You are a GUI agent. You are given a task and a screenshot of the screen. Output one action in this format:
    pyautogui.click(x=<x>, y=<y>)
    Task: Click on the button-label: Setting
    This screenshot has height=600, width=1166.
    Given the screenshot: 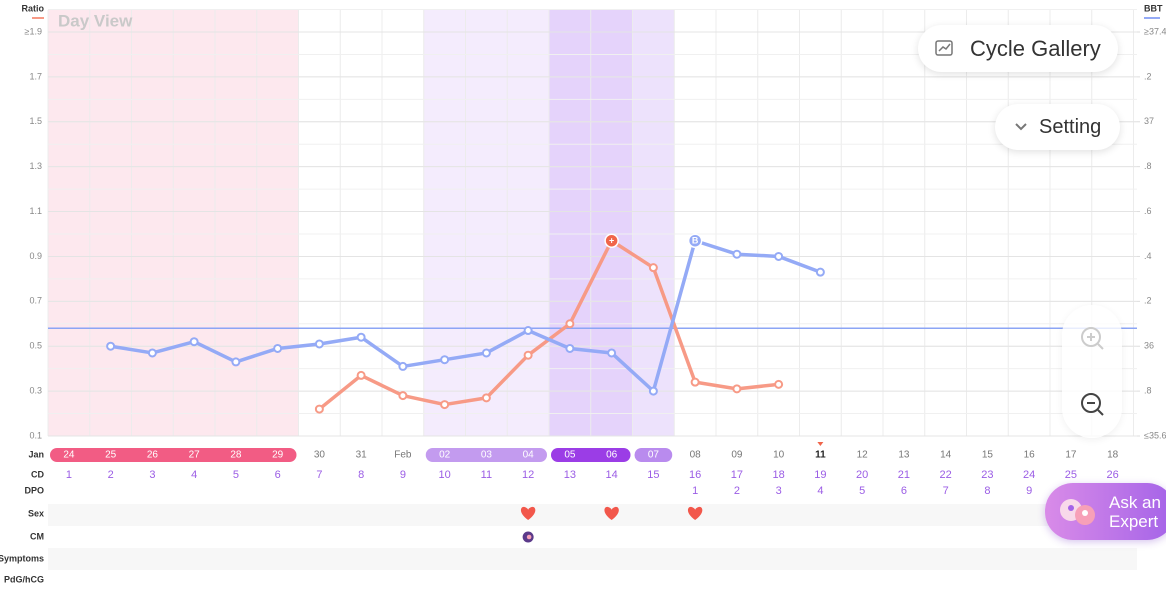 What is the action you would take?
    pyautogui.click(x=1070, y=126)
    